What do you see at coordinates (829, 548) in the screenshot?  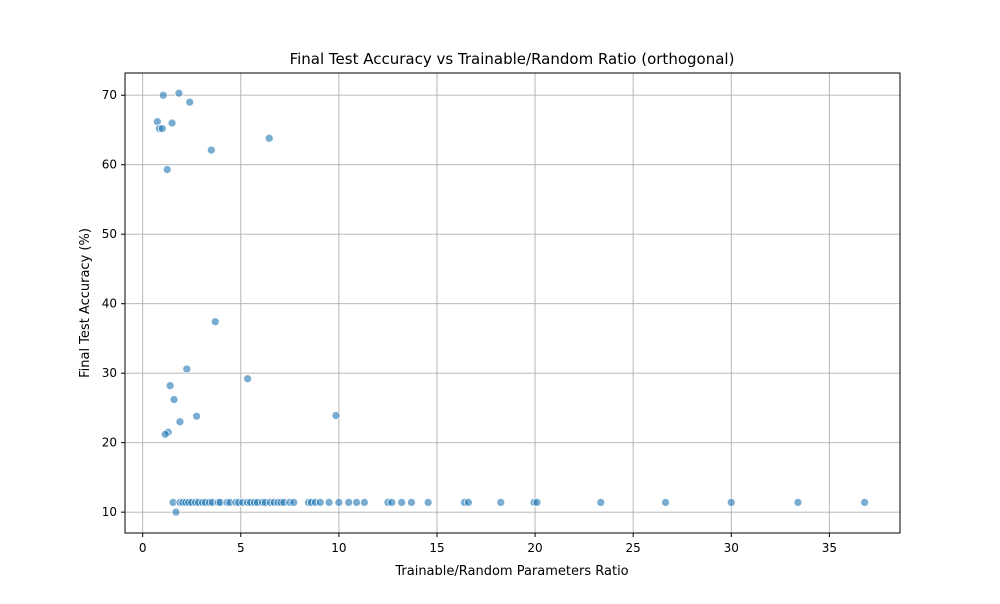 I see `x-tick-label: 35` at bounding box center [829, 548].